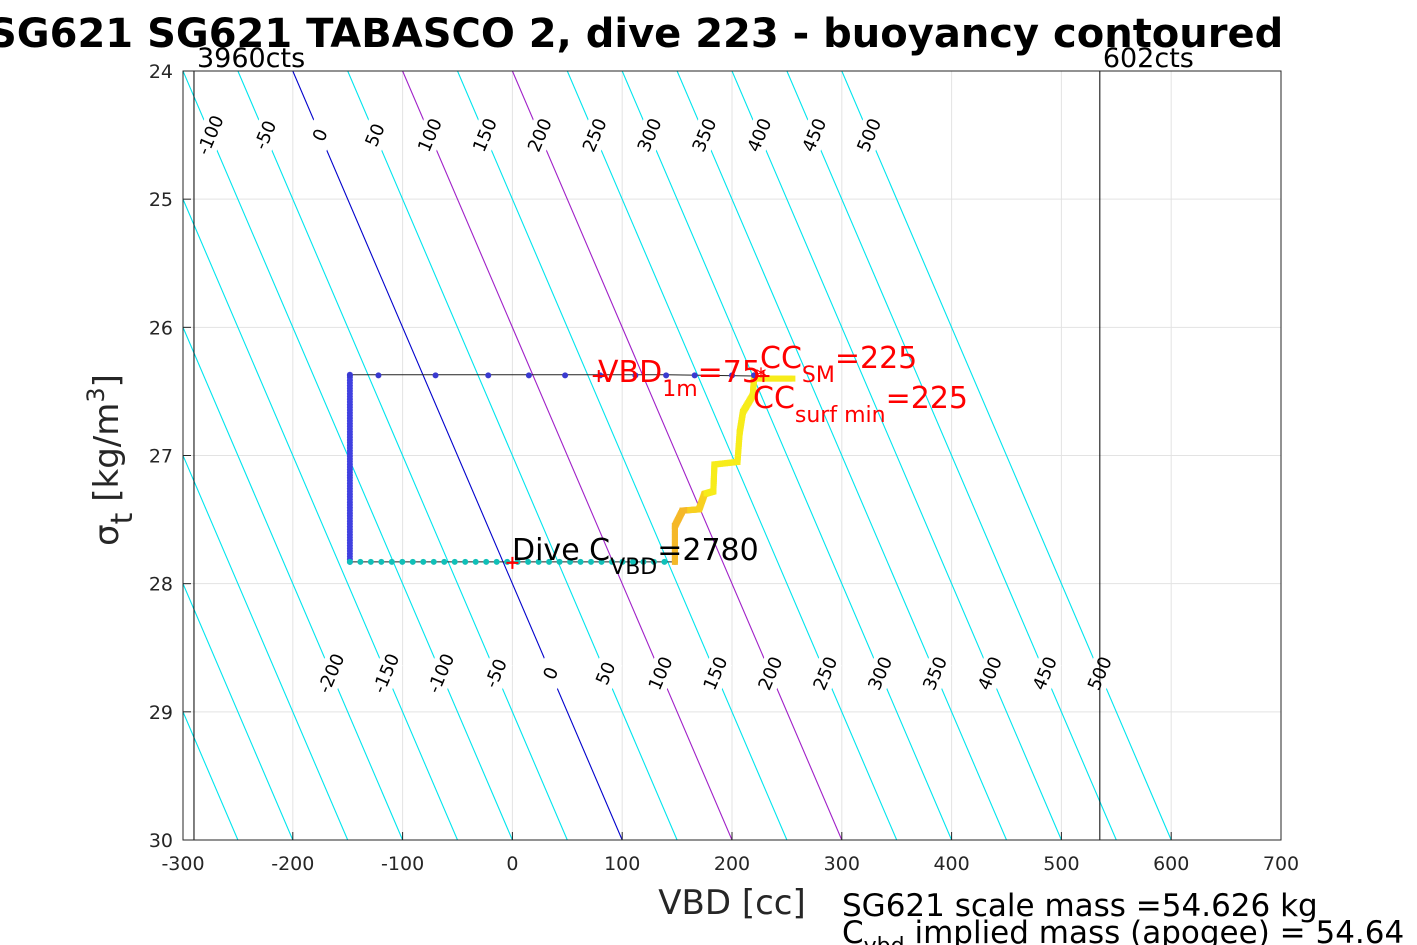 The image size is (1417, 945). Describe the element at coordinates (792, 378) in the screenshot. I see `ascent-point` at that location.